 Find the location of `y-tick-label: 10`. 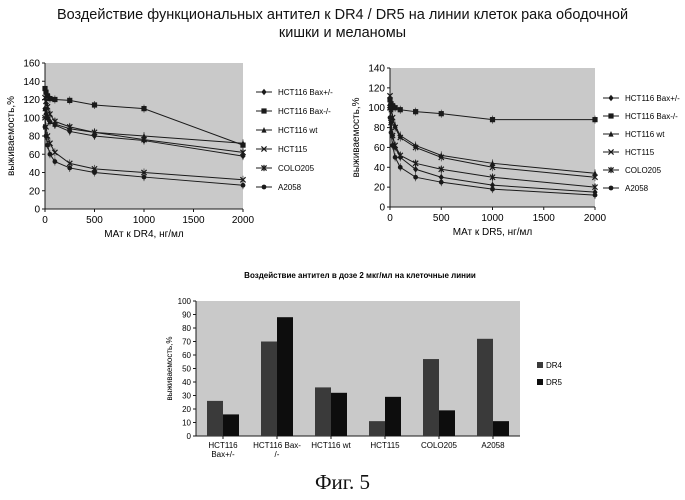

y-tick-label: 10 is located at coordinates (186, 423).